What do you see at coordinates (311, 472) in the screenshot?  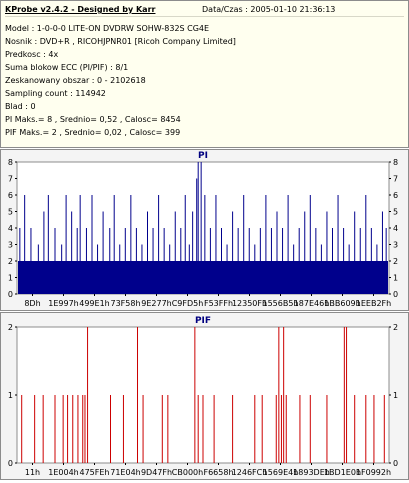 I see `pif-xtick-label: 1893DEh` at bounding box center [311, 472].